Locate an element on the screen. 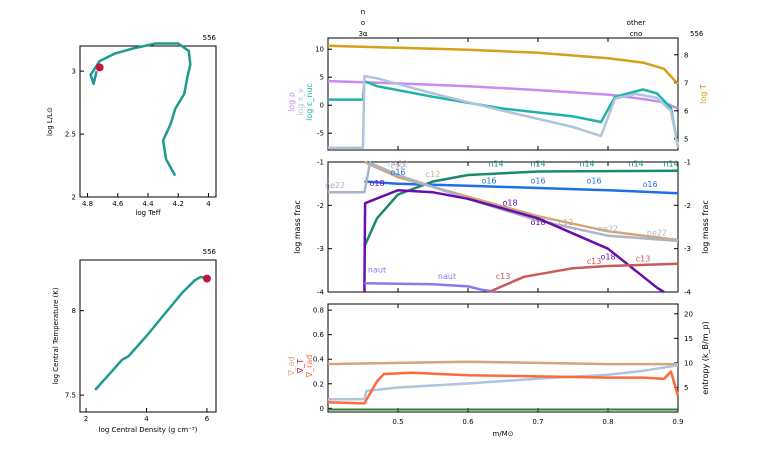  top-marker-label: cno is located at coordinates (636, 34).